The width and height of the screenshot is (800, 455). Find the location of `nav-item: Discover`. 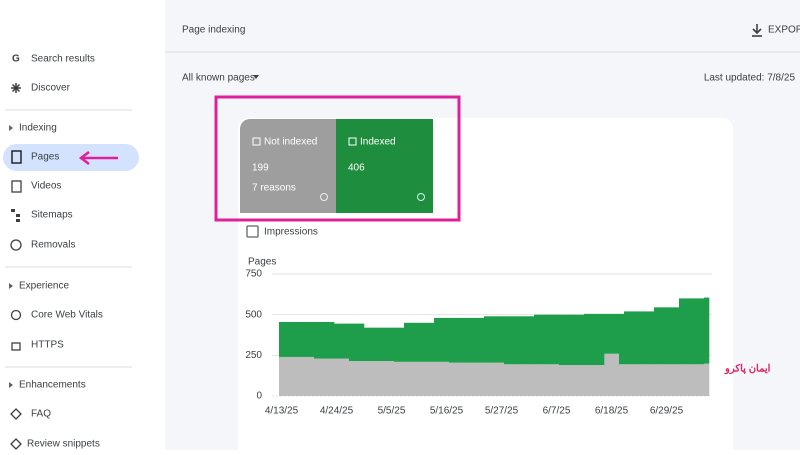

nav-item: Discover is located at coordinates (51, 88).